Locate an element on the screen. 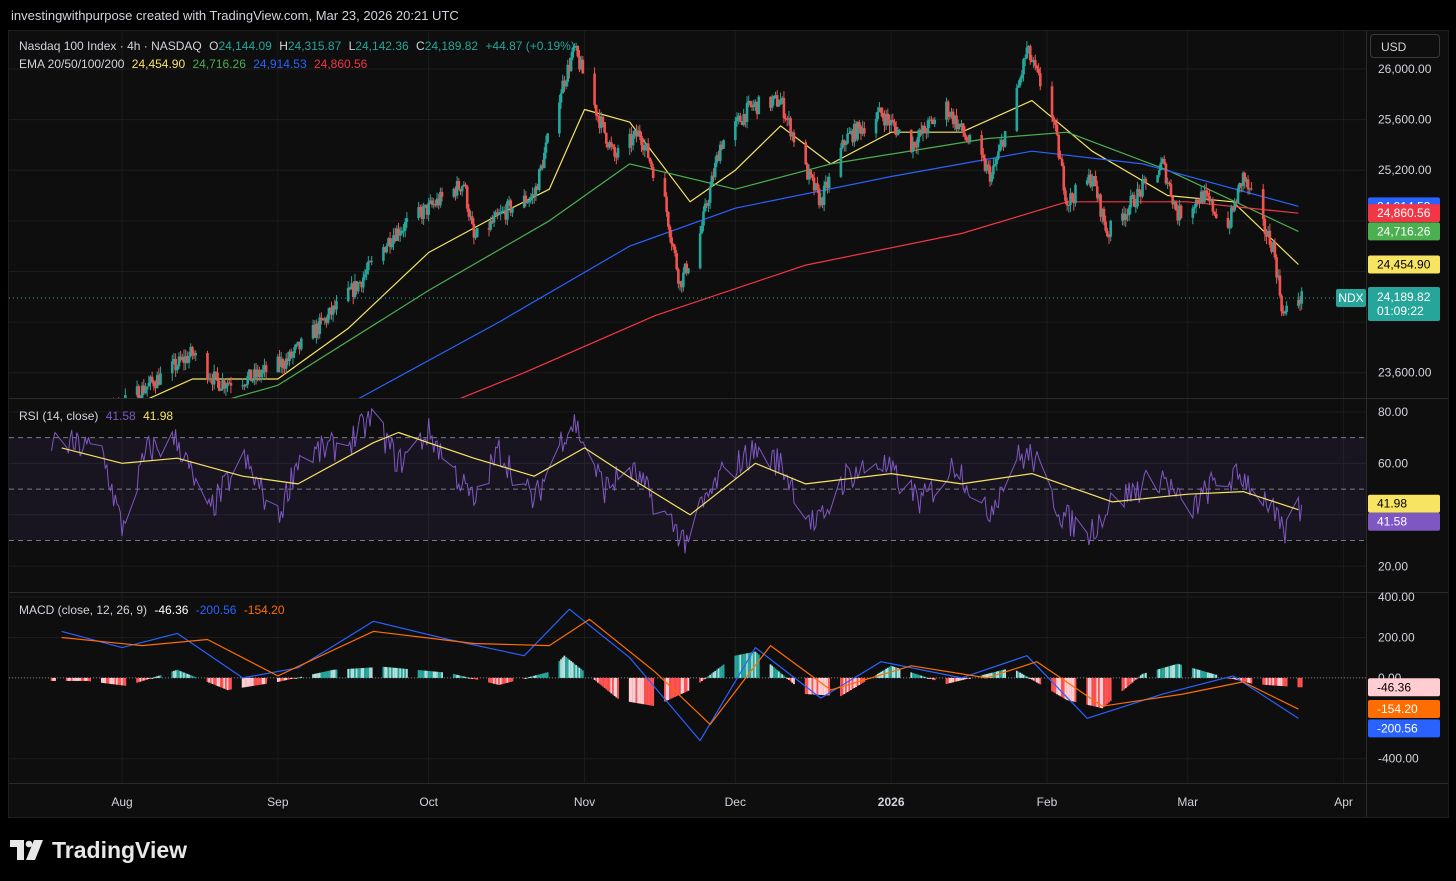 Image resolution: width=1456 pixels, height=881 pixels. ema50-price-tag-bg is located at coordinates (1404, 231).